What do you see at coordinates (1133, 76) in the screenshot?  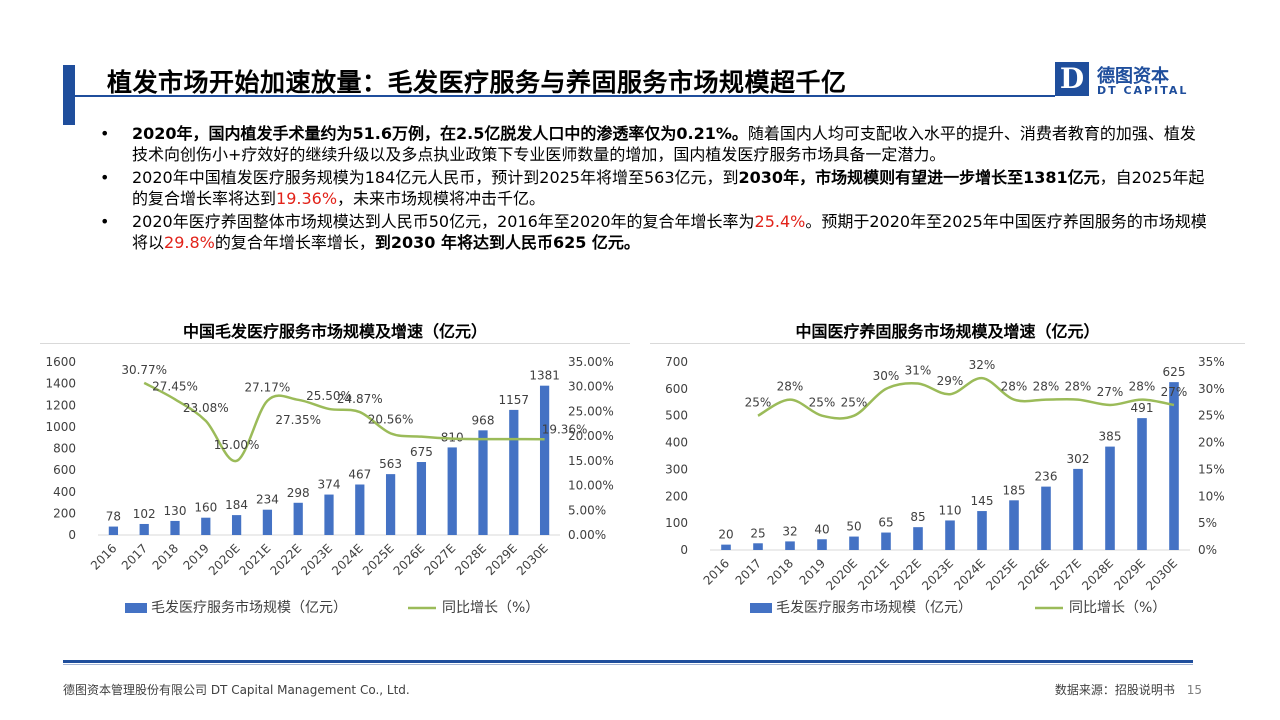 I see `logo-chinese-name: 德图资本` at bounding box center [1133, 76].